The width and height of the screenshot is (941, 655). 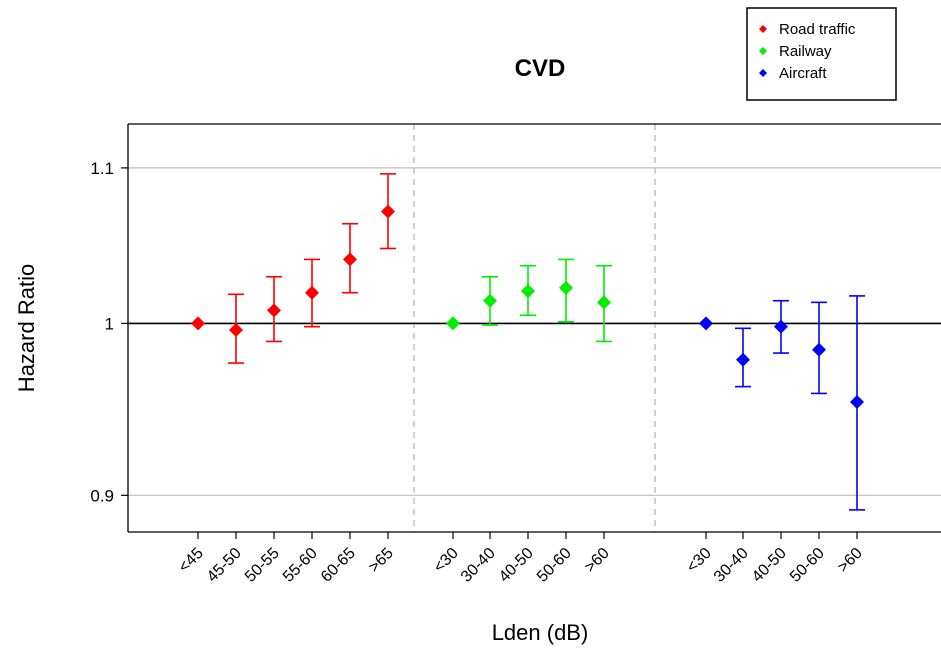 What do you see at coordinates (262, 565) in the screenshot?
I see `x-tick-label: 50-55` at bounding box center [262, 565].